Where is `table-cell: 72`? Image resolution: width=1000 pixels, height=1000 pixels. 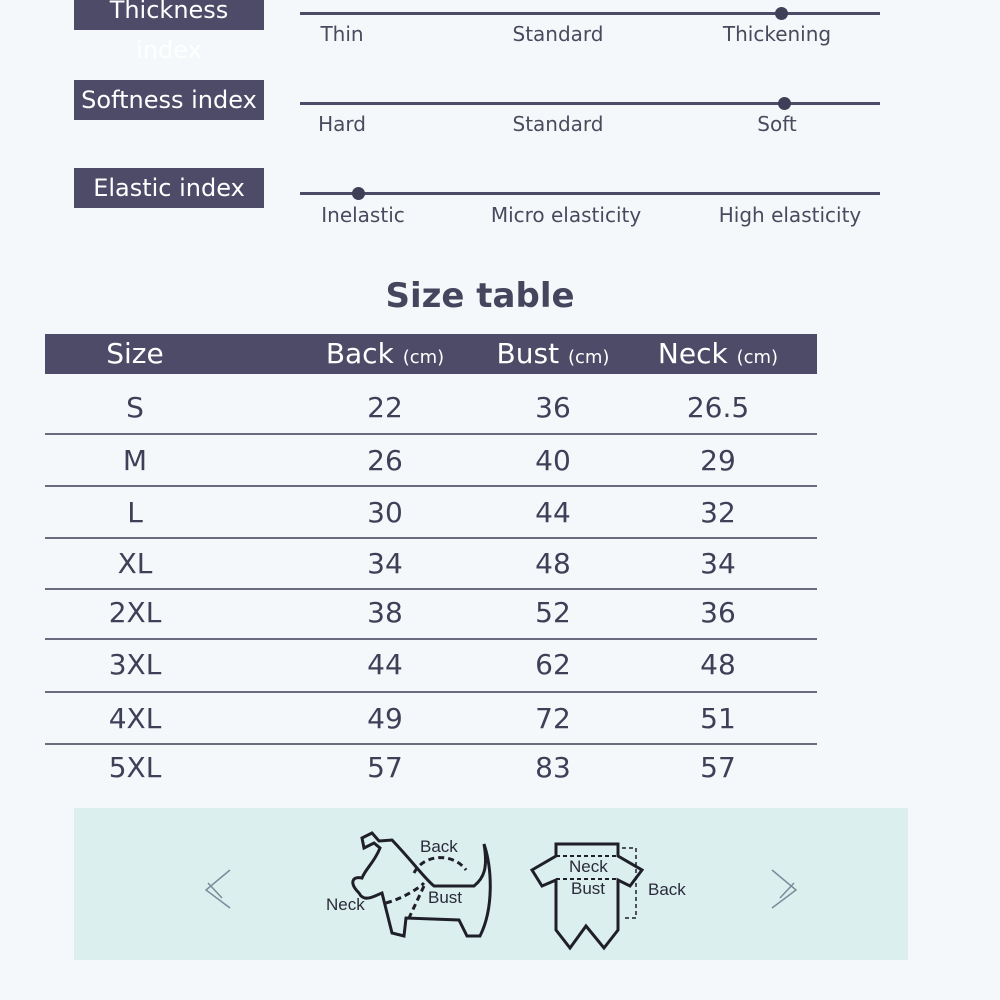
table-cell: 72 is located at coordinates (553, 718).